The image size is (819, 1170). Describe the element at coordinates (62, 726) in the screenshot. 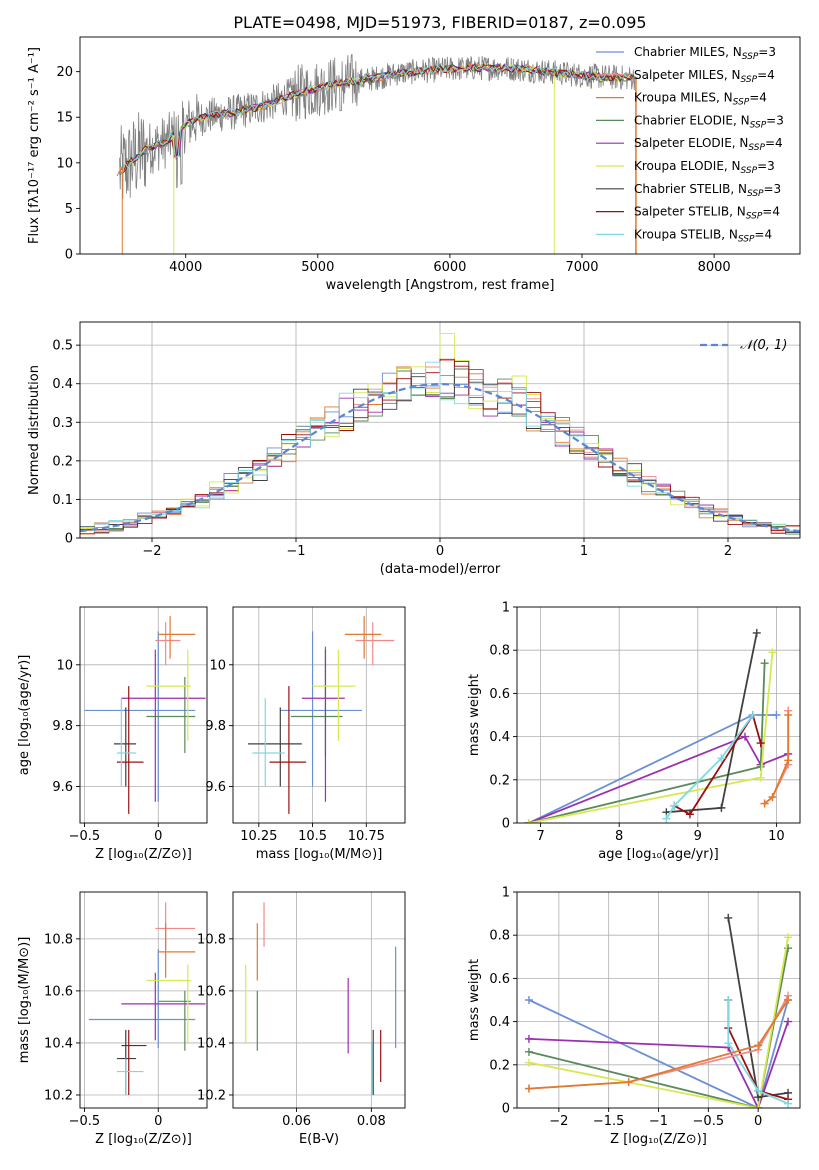

I see `y-tick-label: 9.8` at that location.